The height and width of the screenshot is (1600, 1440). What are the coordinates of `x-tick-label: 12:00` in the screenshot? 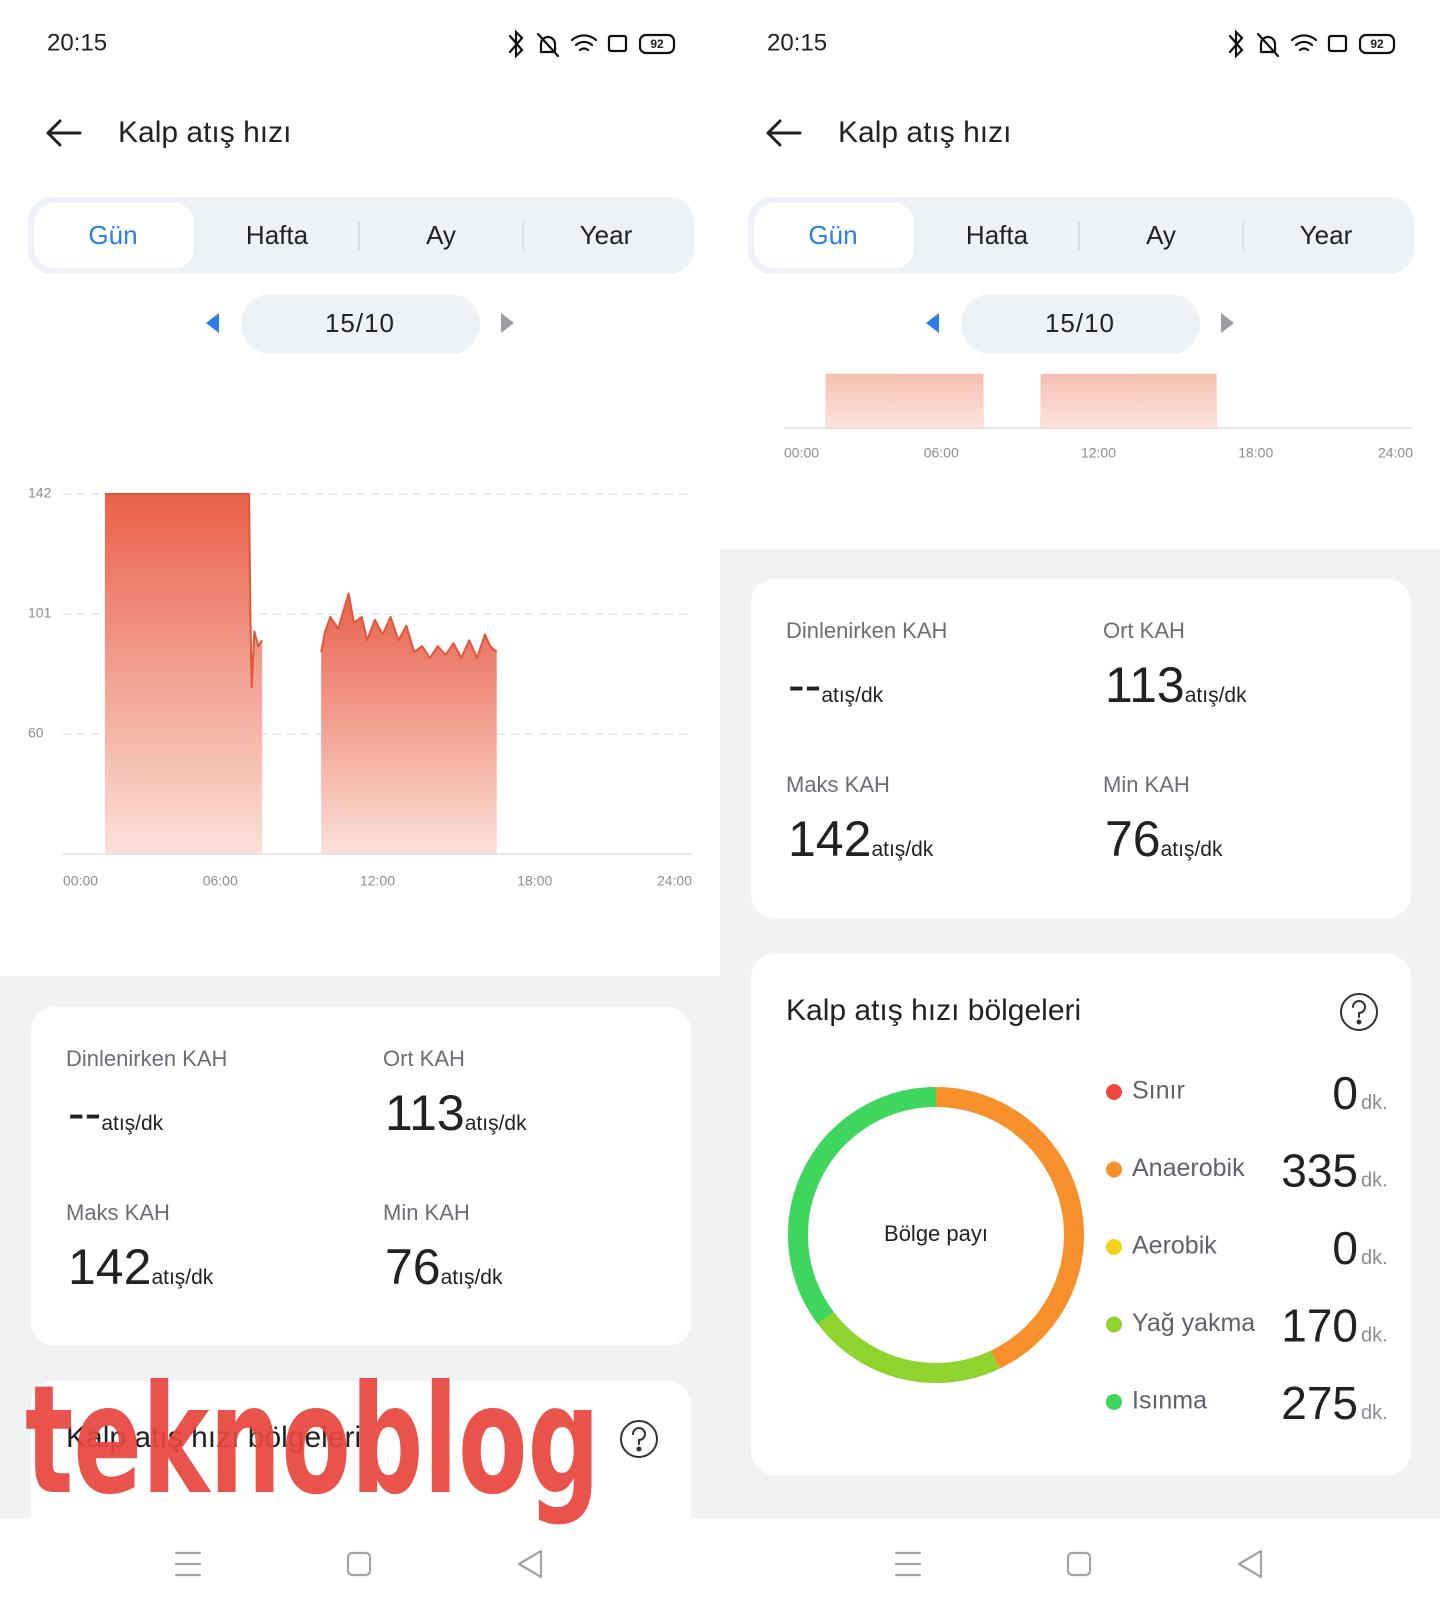 It's located at (1098, 453).